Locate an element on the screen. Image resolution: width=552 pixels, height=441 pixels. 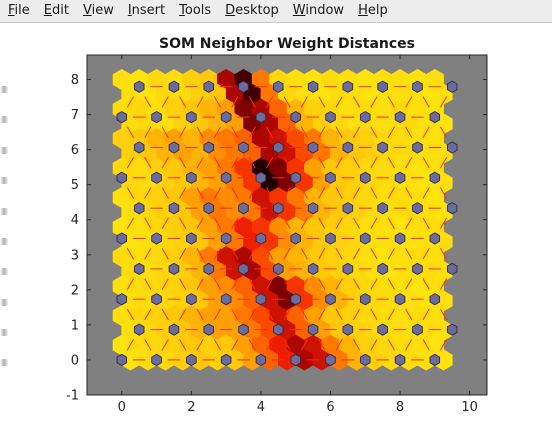
menu-insert: Insert is located at coordinates (146, 10).